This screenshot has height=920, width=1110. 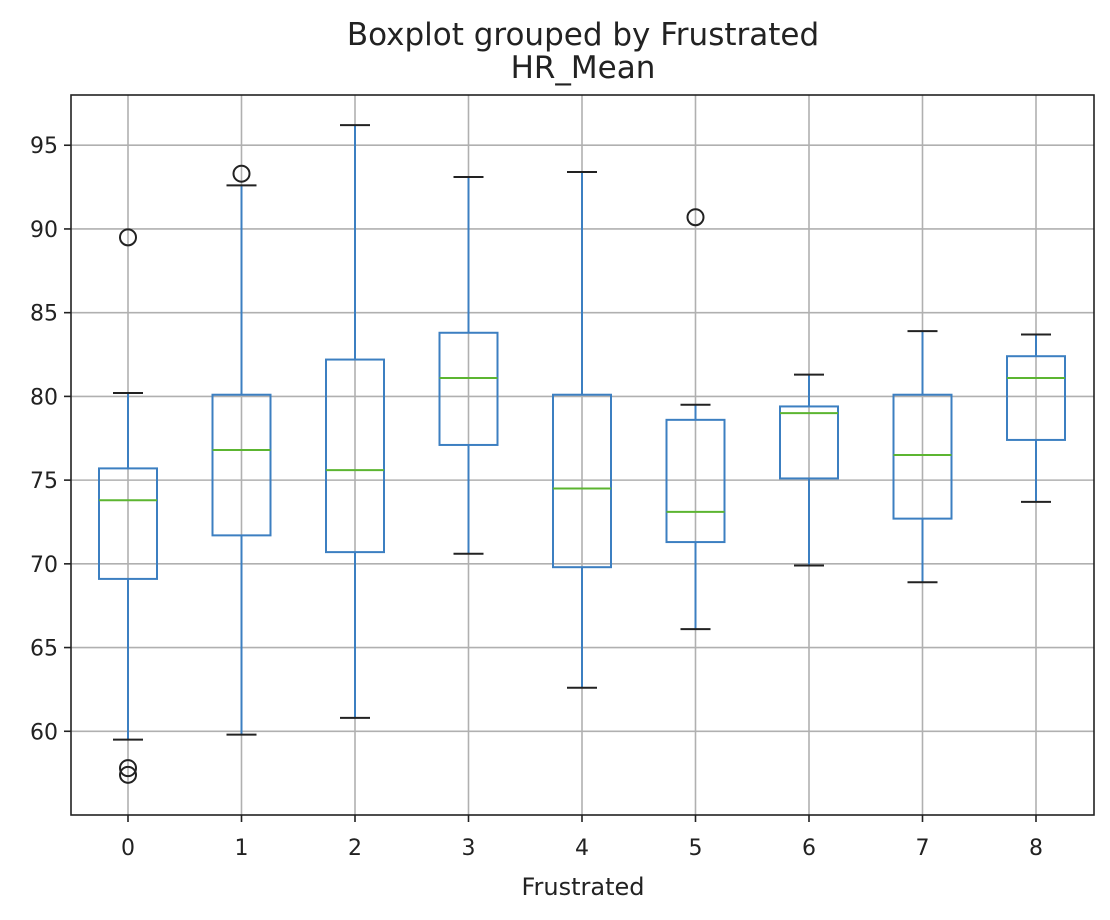 I want to click on y-tick-label: 60, so click(x=44, y=732).